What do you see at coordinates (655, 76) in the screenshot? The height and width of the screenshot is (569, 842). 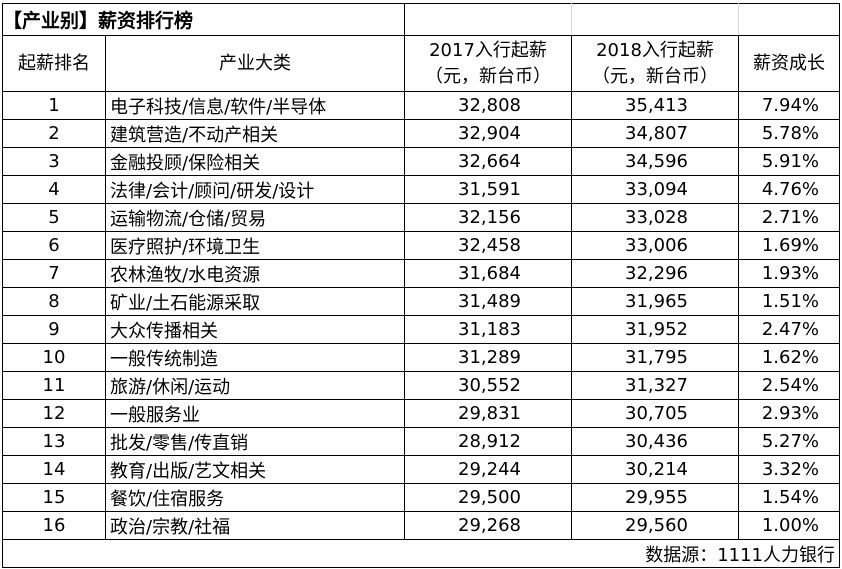 I see `header-2018-line2: （元，新台币）` at bounding box center [655, 76].